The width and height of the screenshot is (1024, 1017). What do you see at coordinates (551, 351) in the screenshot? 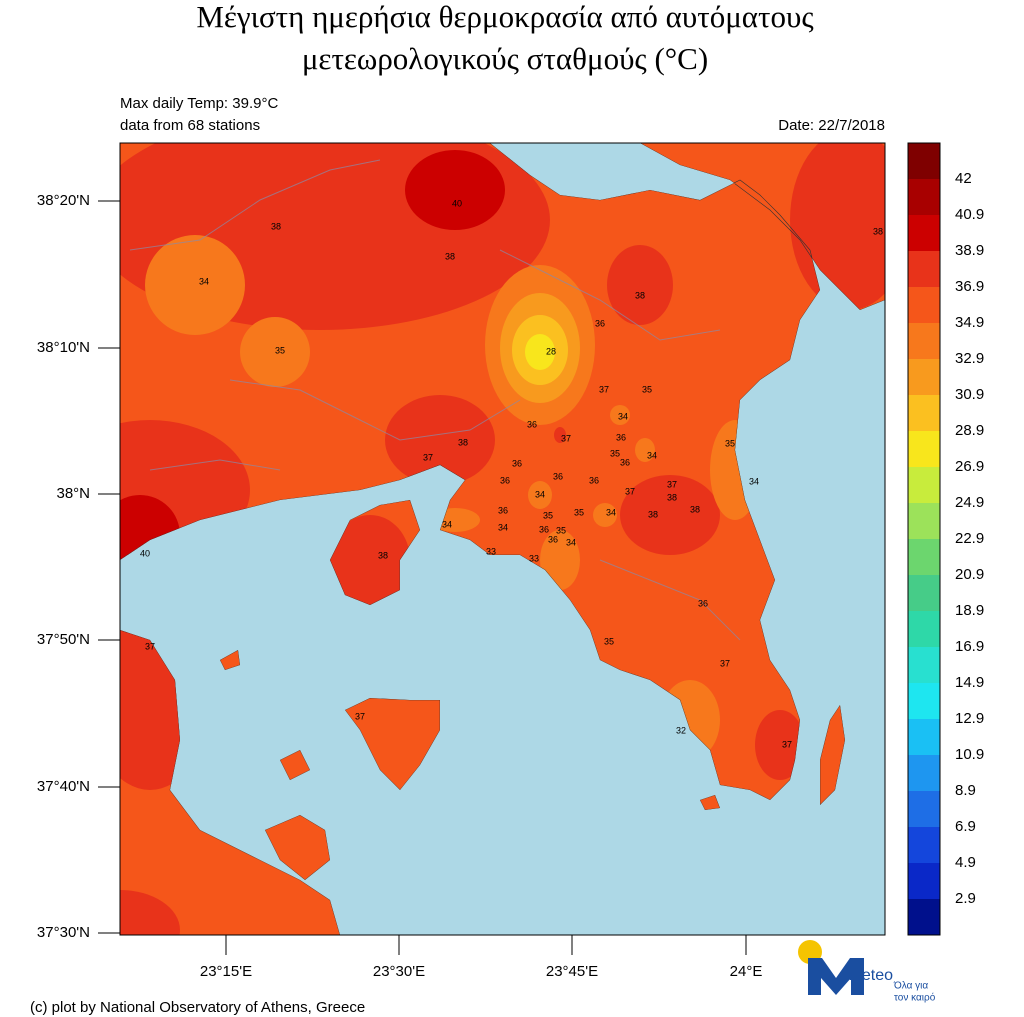
I see `station-value: 28` at bounding box center [551, 351].